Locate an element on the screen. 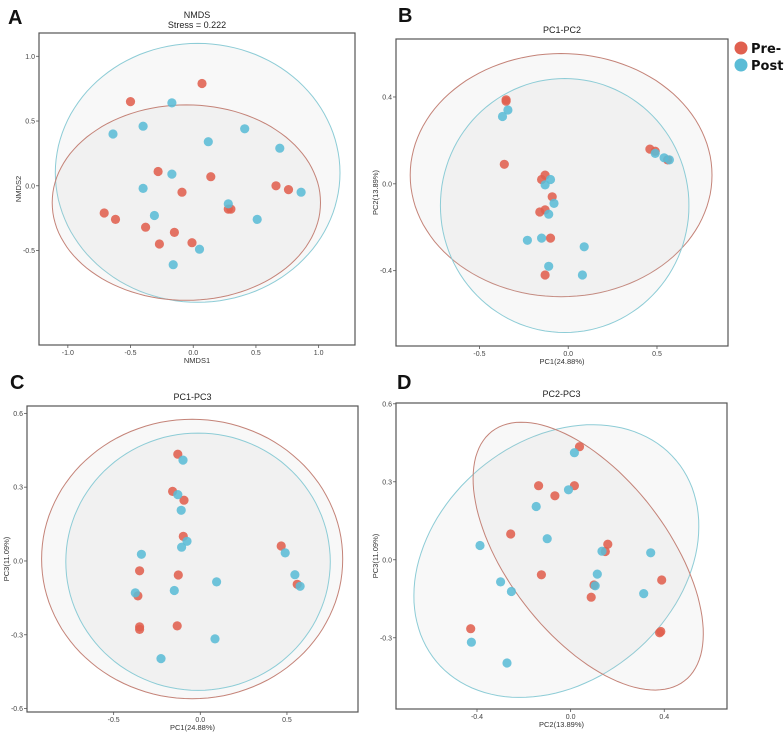 The height and width of the screenshot is (733, 784). x-tick-label: -0.4 is located at coordinates (477, 717).